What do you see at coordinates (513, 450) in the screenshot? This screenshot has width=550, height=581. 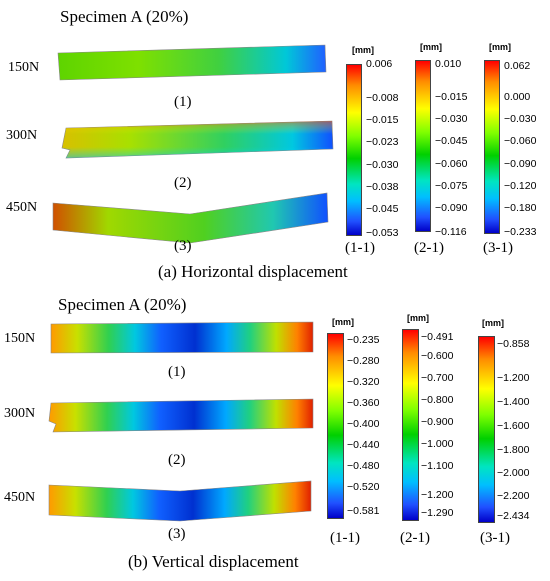 I see `tick: −1.800` at bounding box center [513, 450].